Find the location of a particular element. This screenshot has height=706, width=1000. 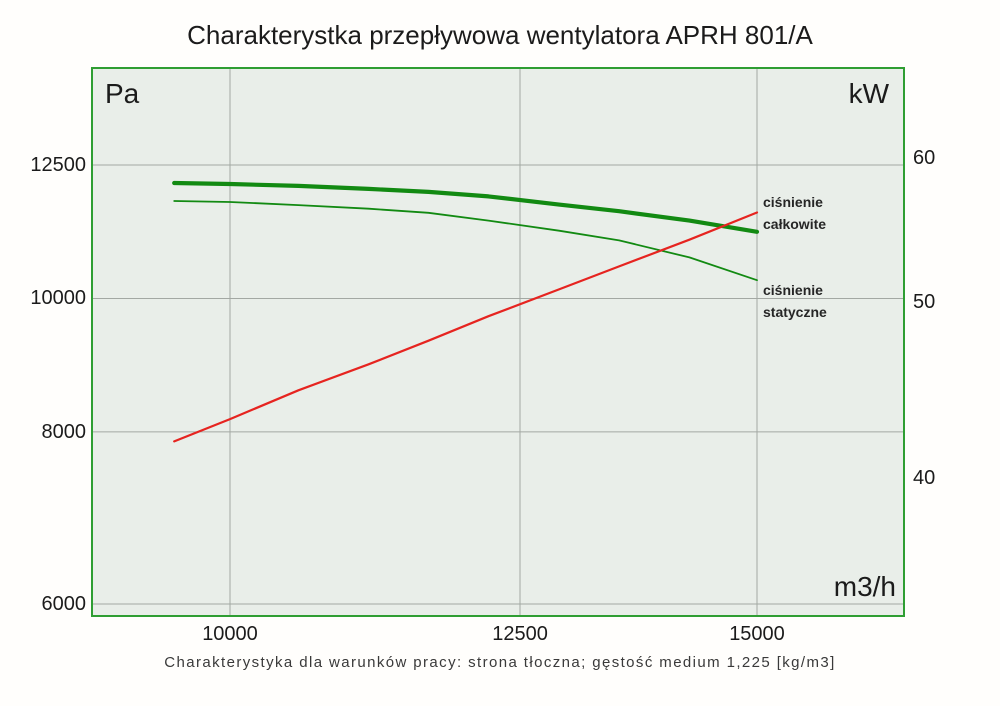

x-tick-label: 12500 is located at coordinates (520, 634).